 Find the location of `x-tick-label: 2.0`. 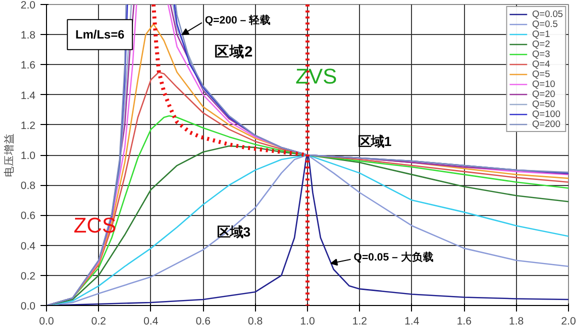

x-tick-label: 2.0 is located at coordinates (568, 321).